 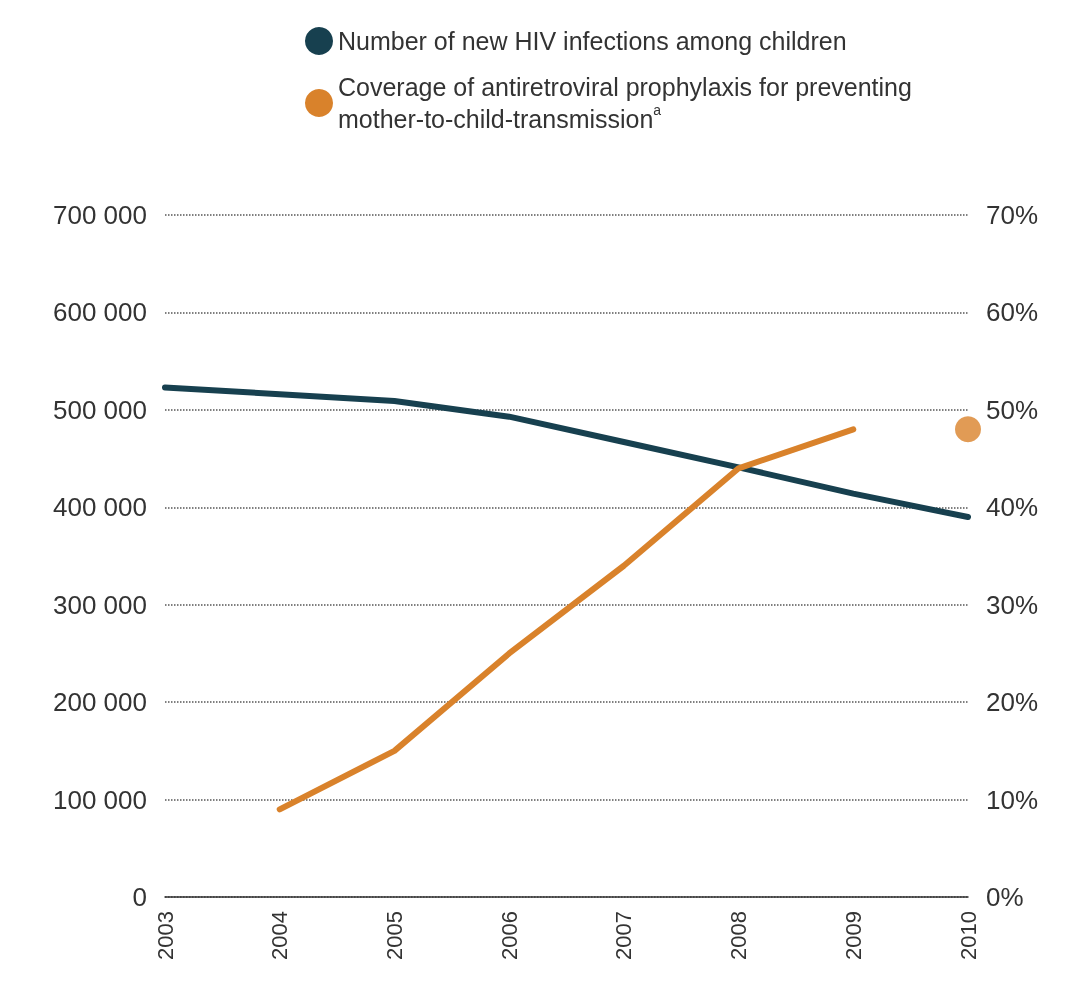 What do you see at coordinates (100, 409) in the screenshot?
I see `y-tick-label: 500 000` at bounding box center [100, 409].